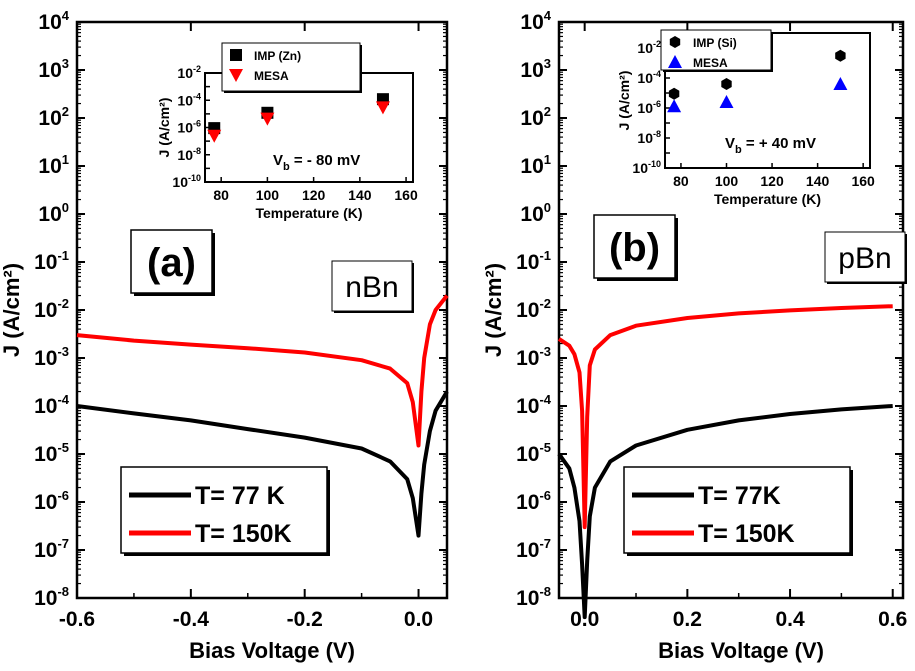  Describe the element at coordinates (325, 160) in the screenshot. I see `bias-value: = - 80 mV` at that location.